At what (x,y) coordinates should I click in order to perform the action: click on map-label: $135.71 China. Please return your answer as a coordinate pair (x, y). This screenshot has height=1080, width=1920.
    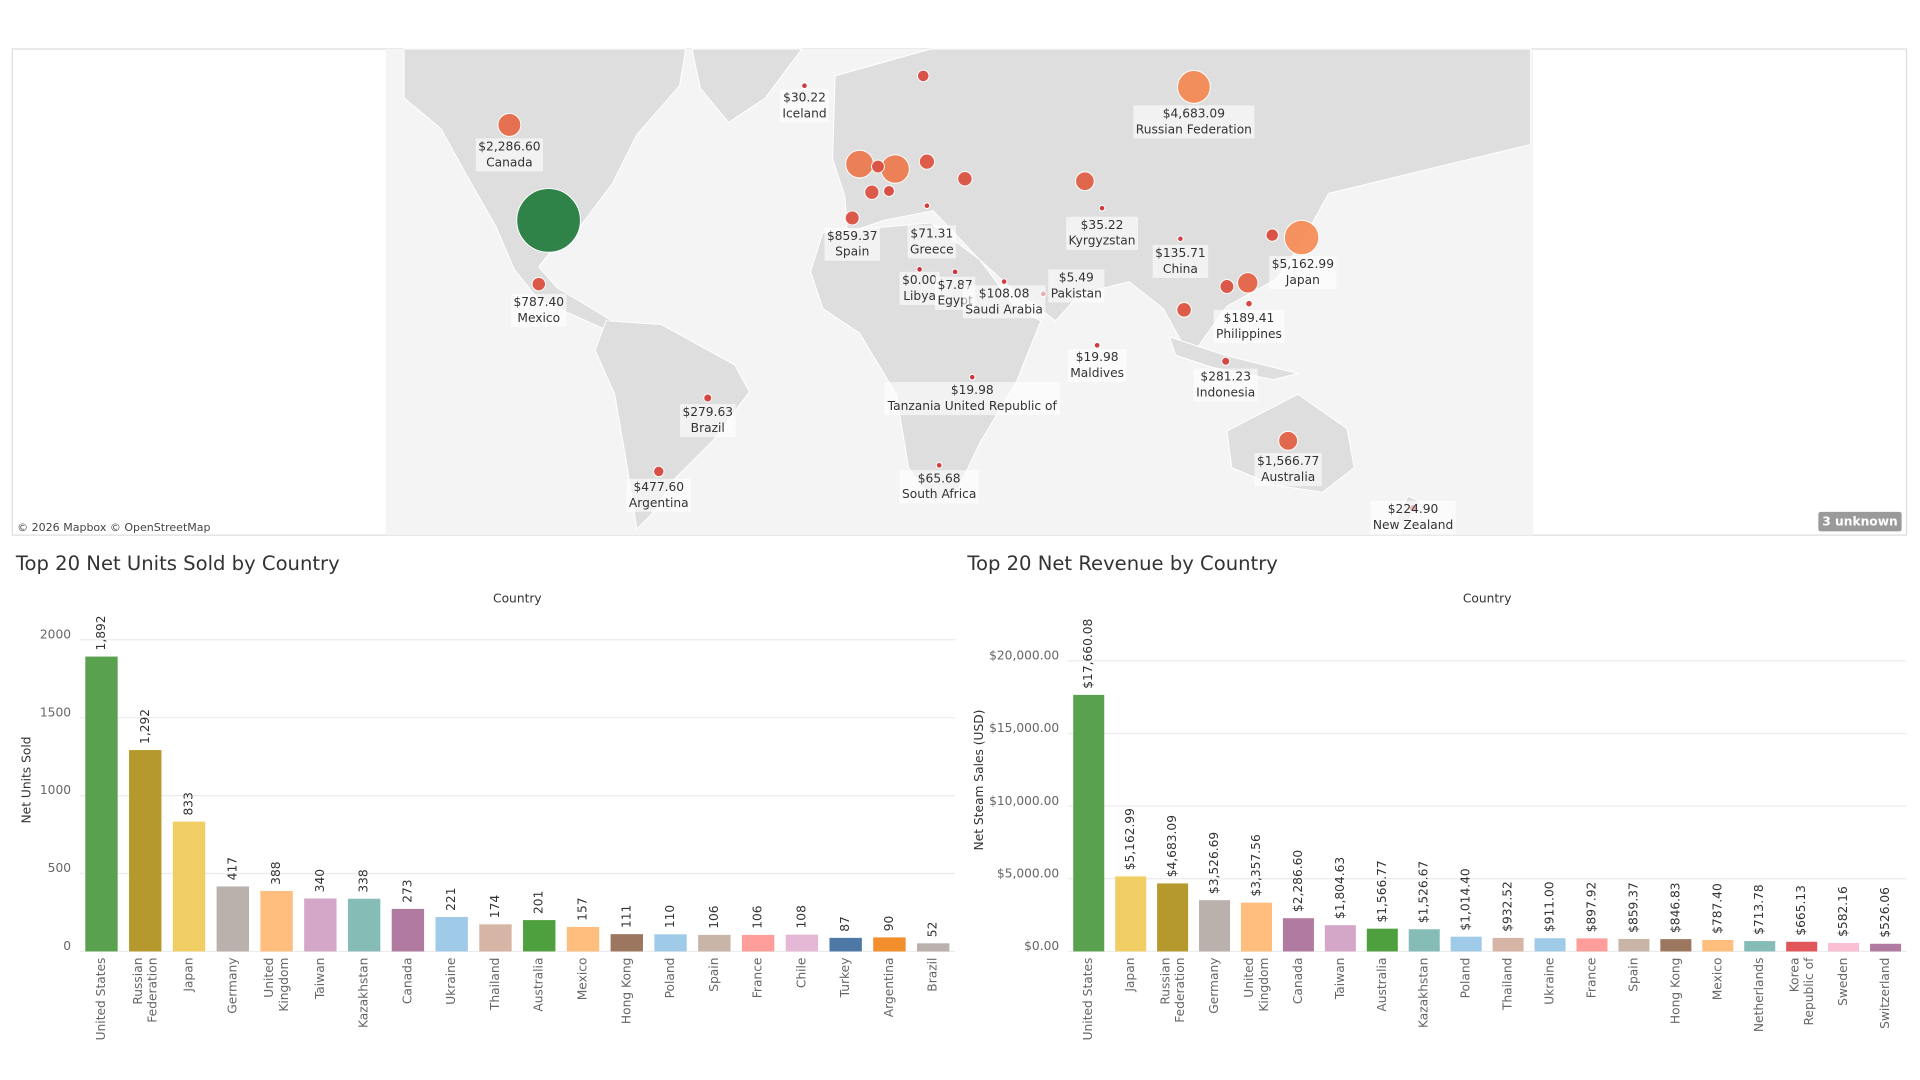
    Looking at the image, I should click on (1180, 261).